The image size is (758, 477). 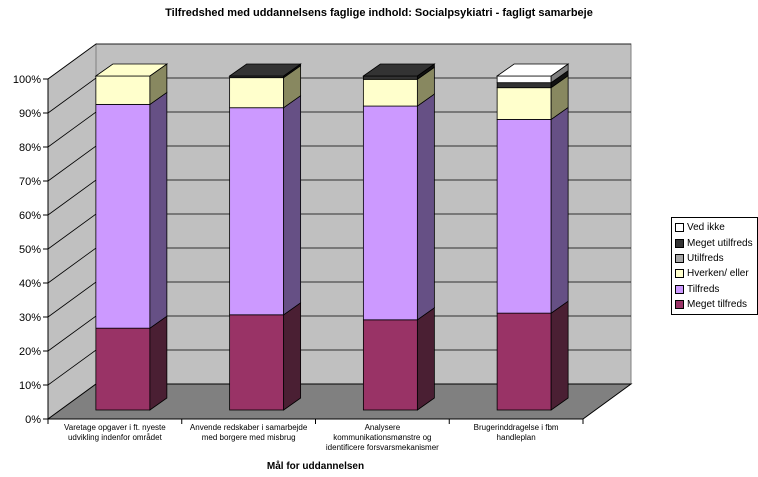 I want to click on y-tick-label: 0%, so click(x=33, y=420).